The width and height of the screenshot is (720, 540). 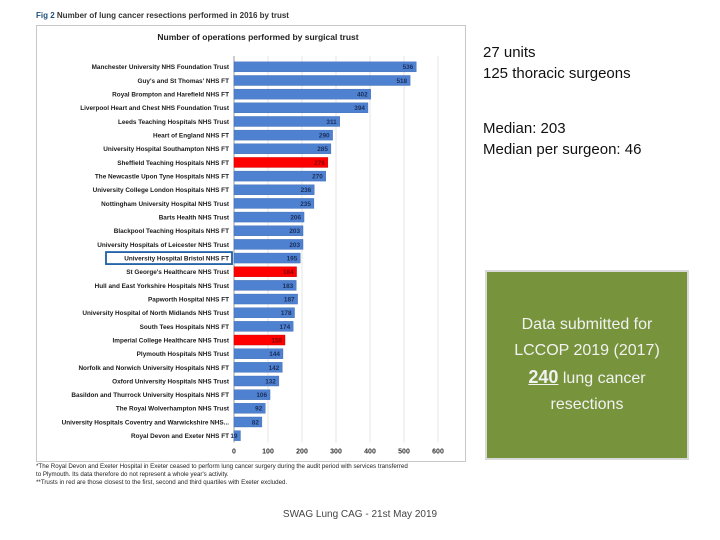 I want to click on lccop-line-1: Data submitted for, so click(x=587, y=324).